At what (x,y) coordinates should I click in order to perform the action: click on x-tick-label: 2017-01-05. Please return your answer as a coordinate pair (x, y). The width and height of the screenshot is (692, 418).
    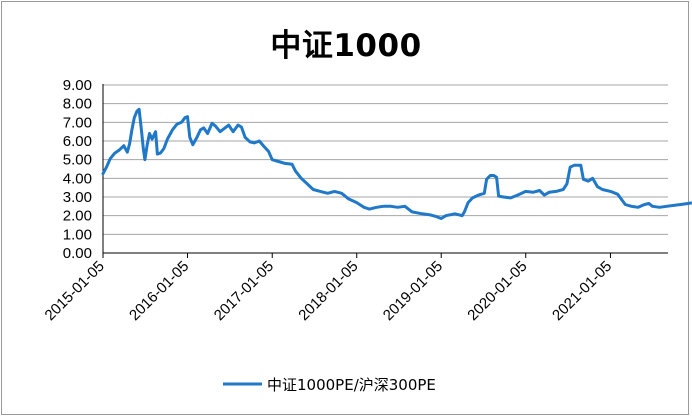
    Looking at the image, I should click on (244, 291).